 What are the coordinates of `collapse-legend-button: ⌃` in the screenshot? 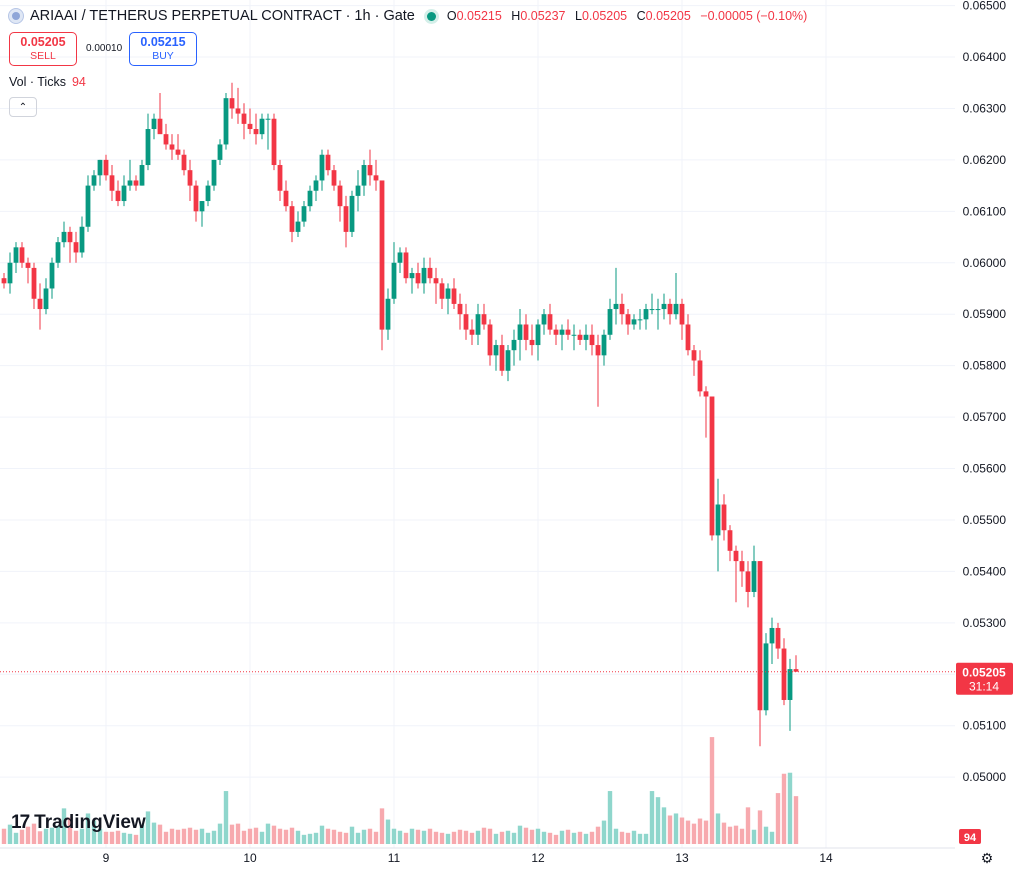 It's located at (23, 107).